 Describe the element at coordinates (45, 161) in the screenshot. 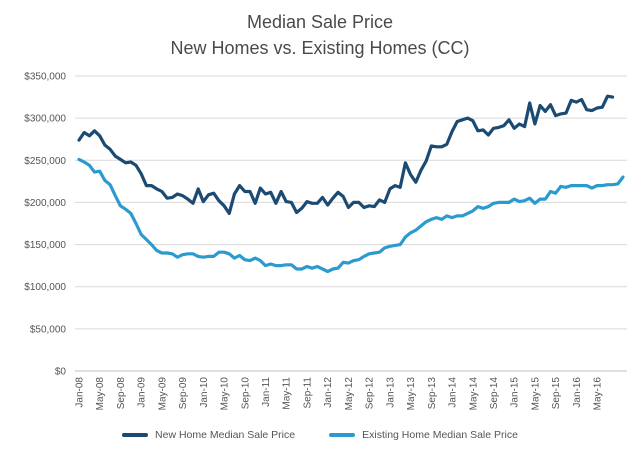

I see `y-tick-label: $250,000` at that location.